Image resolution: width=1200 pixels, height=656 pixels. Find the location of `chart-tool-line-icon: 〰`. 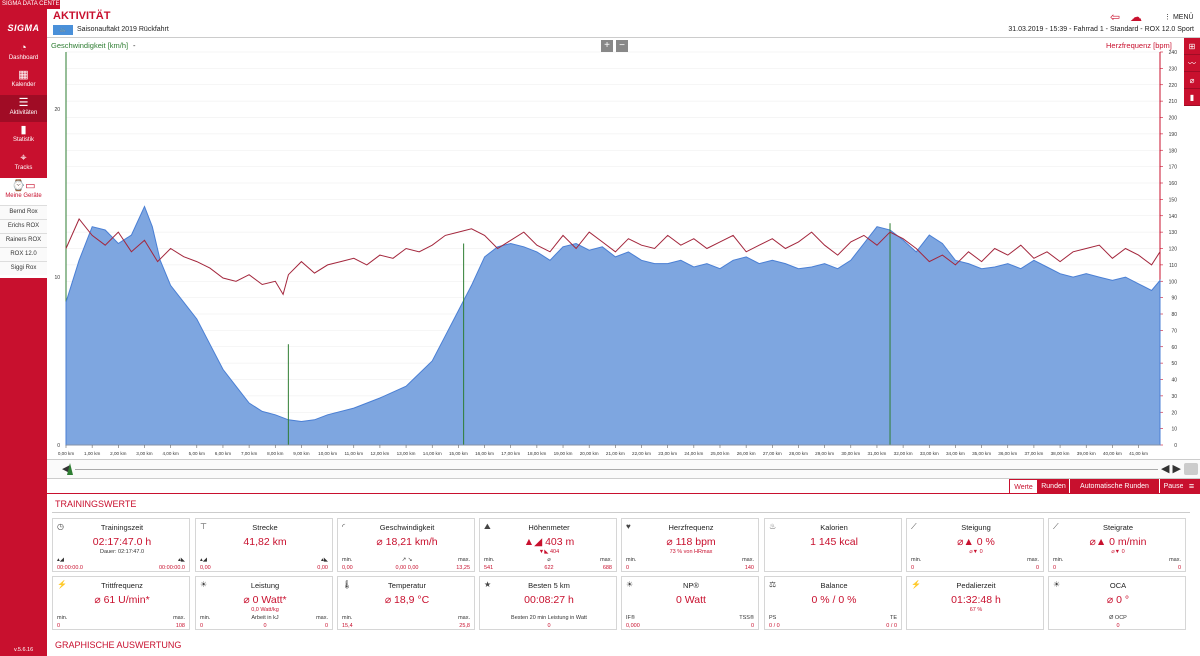

chart-tool-line-icon: 〰 is located at coordinates (1192, 63).